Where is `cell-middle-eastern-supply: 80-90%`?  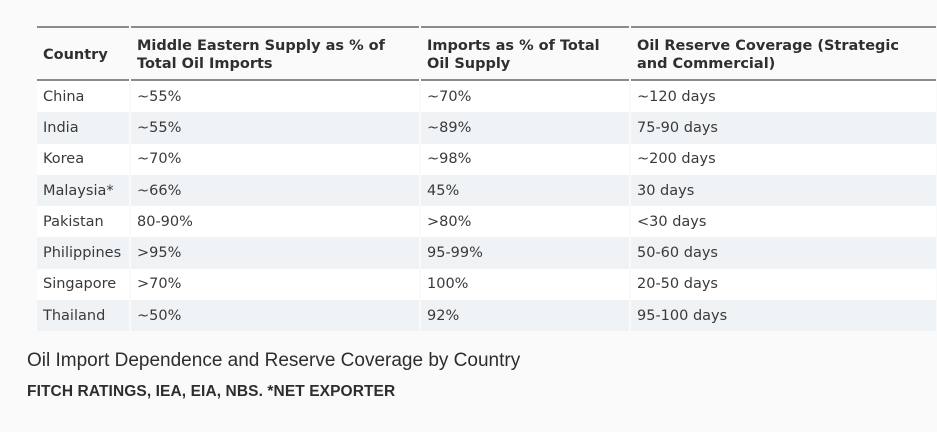 cell-middle-eastern-supply: 80-90% is located at coordinates (275, 222).